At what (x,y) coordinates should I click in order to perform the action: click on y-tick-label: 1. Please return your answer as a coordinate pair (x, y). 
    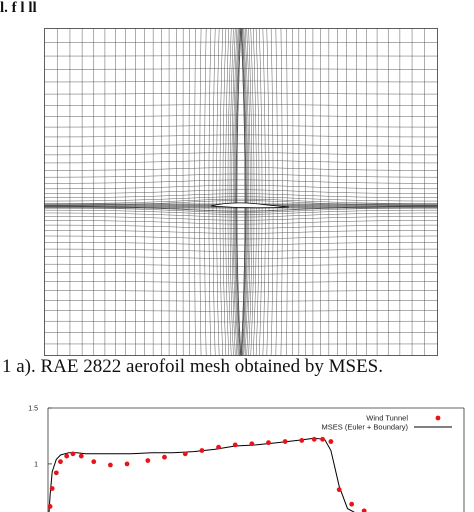
    Looking at the image, I should click on (36, 464).